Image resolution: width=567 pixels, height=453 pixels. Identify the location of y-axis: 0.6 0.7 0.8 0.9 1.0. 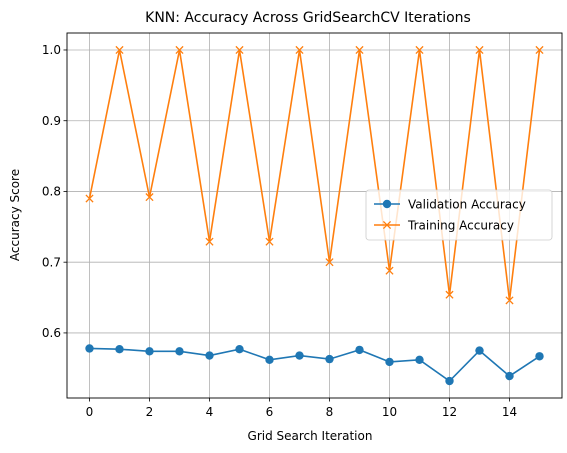
(54, 191).